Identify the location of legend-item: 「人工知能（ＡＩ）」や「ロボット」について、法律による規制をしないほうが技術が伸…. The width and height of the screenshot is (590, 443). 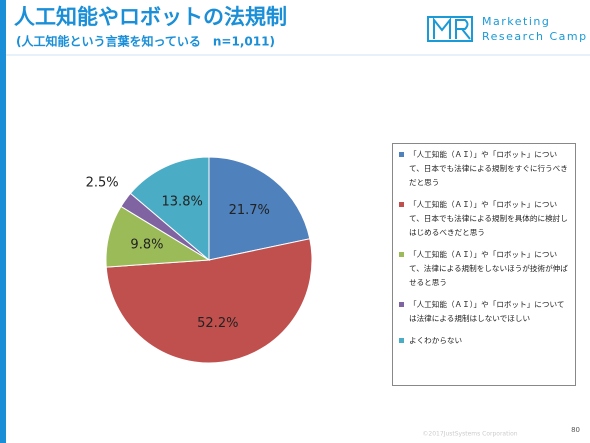
(484, 269).